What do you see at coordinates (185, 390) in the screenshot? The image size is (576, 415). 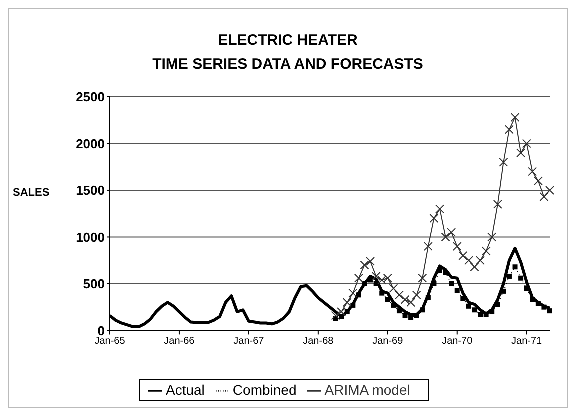 I see `legend-label: Actual` at bounding box center [185, 390].